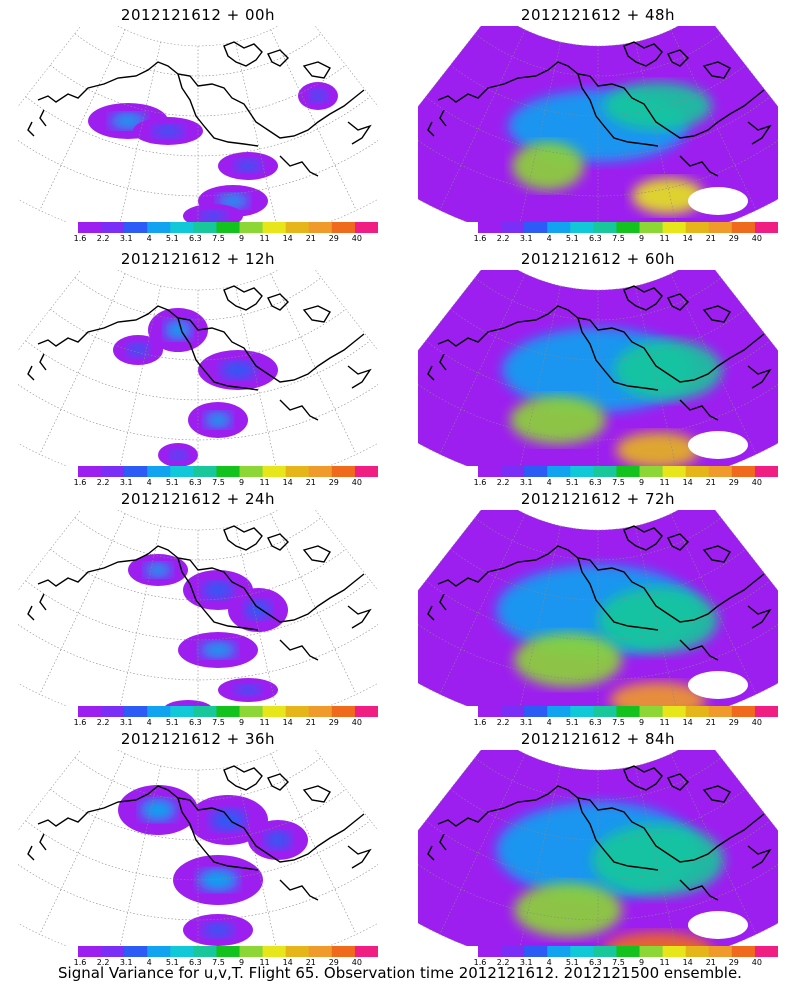  What do you see at coordinates (198, 499) in the screenshot?
I see `panel-title: 2012121612 + 24h` at bounding box center [198, 499].